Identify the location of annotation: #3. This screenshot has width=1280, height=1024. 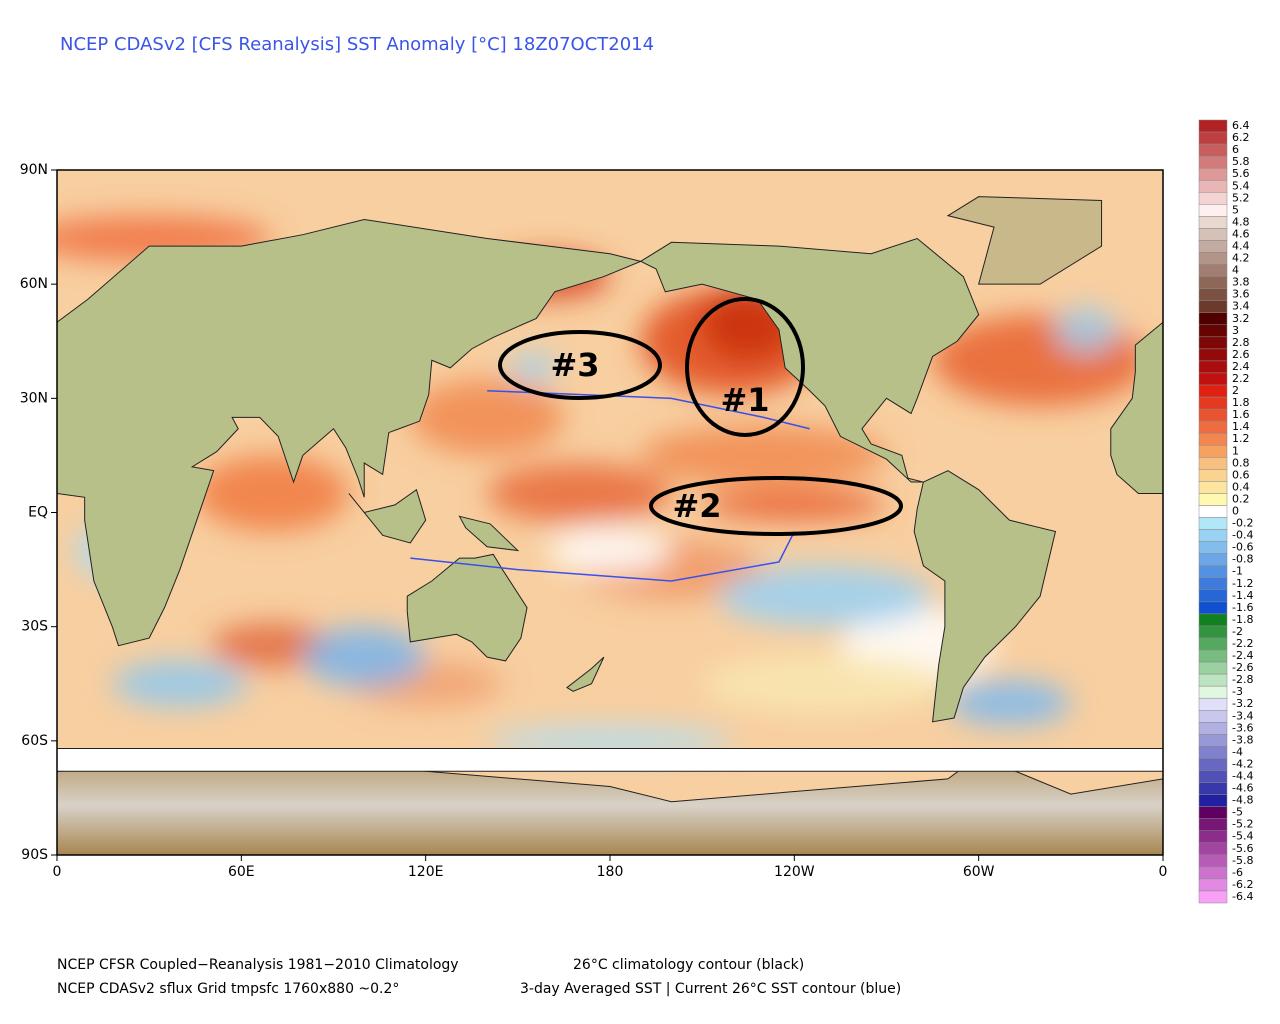
(574, 365).